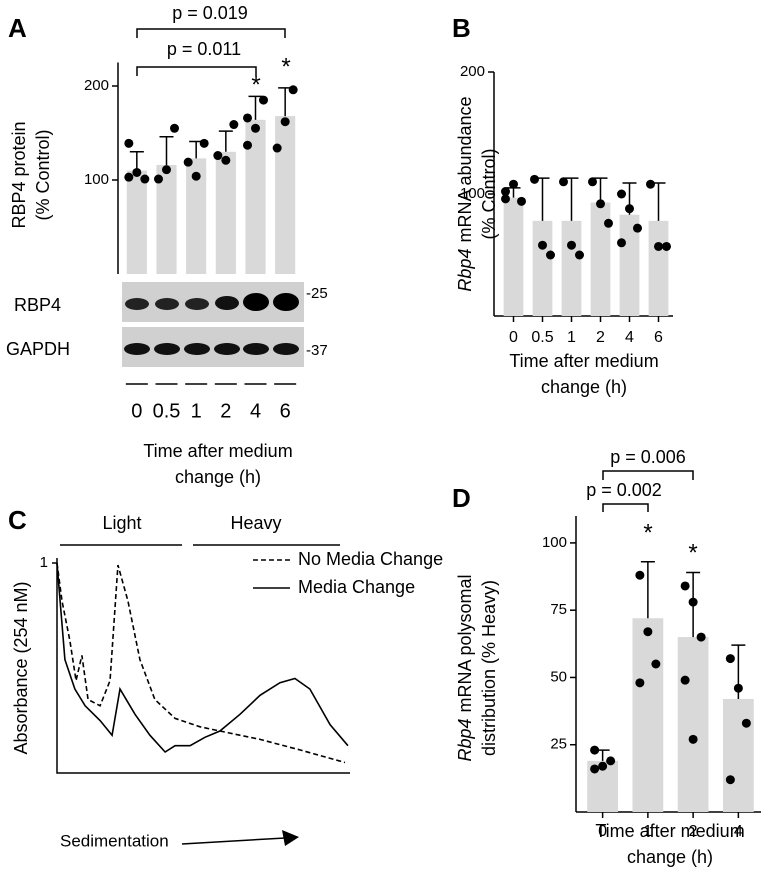 The image size is (775, 872). Describe the element at coordinates (317, 350) in the screenshot. I see `blot-marker: -37` at that location.